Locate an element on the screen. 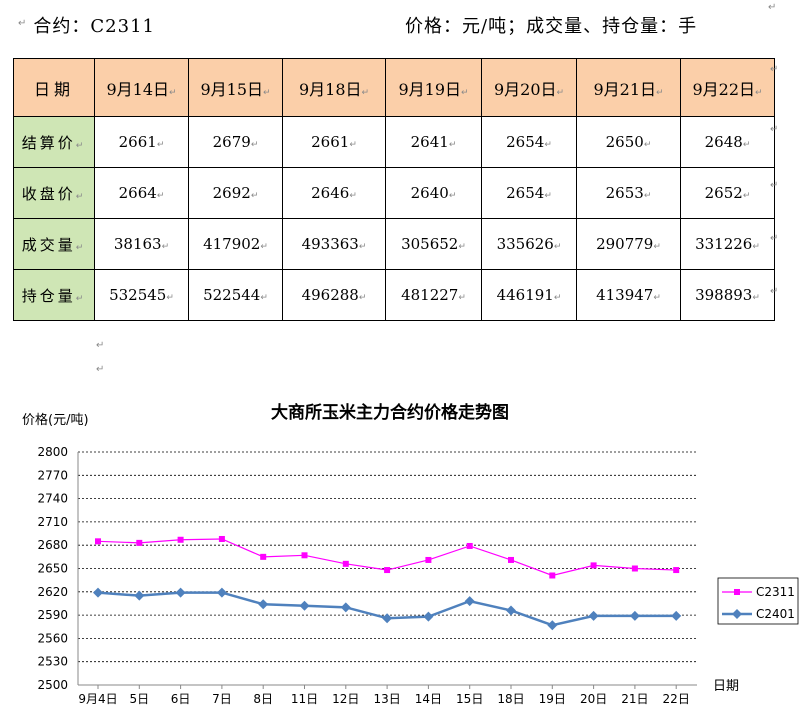  legend-box is located at coordinates (758, 601).